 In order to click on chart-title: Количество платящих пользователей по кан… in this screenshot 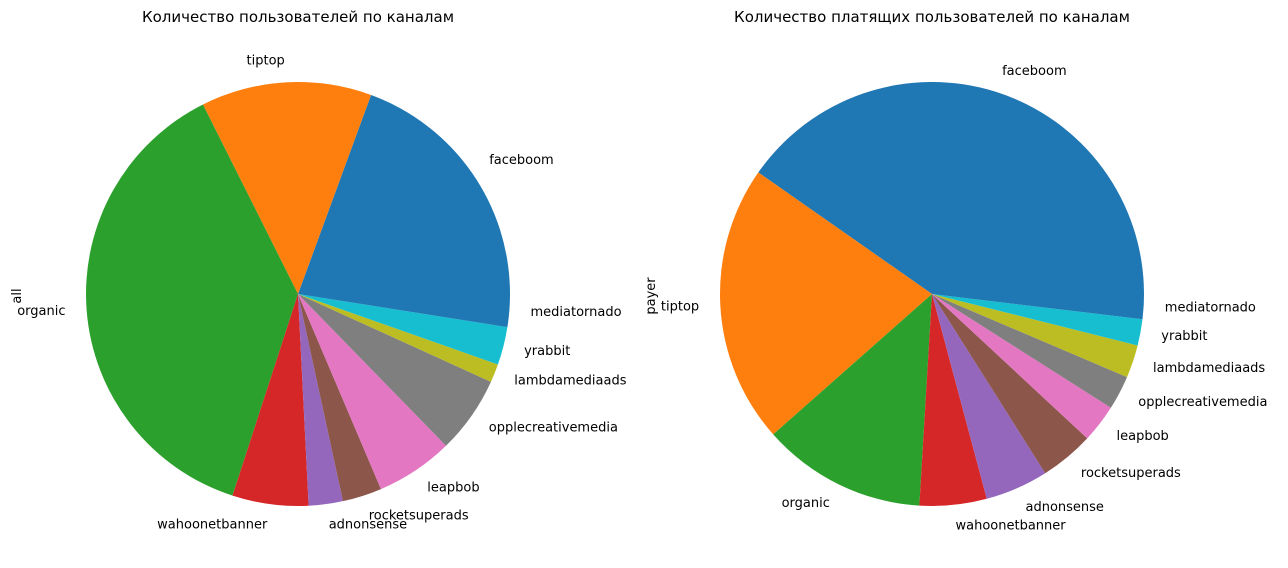, I will do `click(932, 17)`.